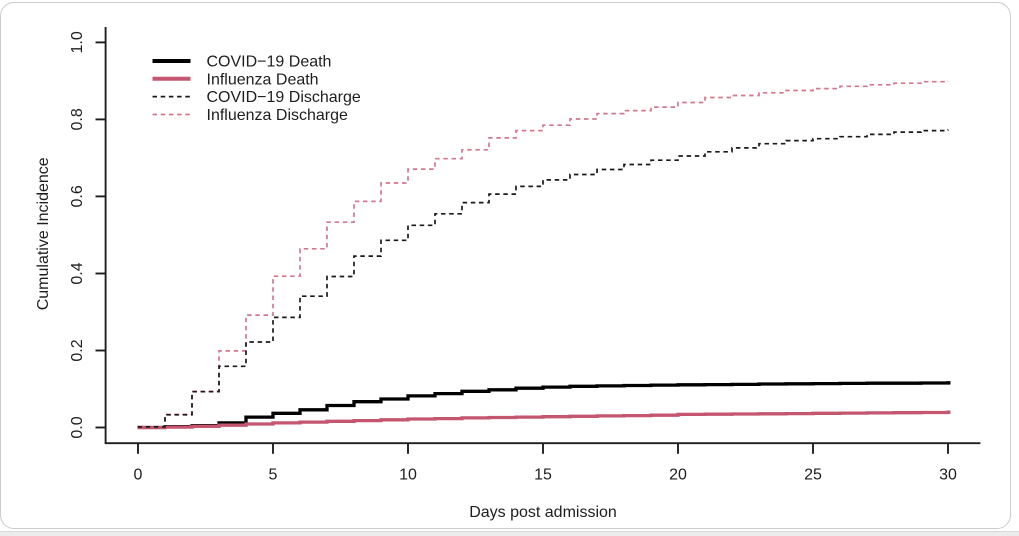  I want to click on svg-text: COVID−19 Death, so click(269, 62).